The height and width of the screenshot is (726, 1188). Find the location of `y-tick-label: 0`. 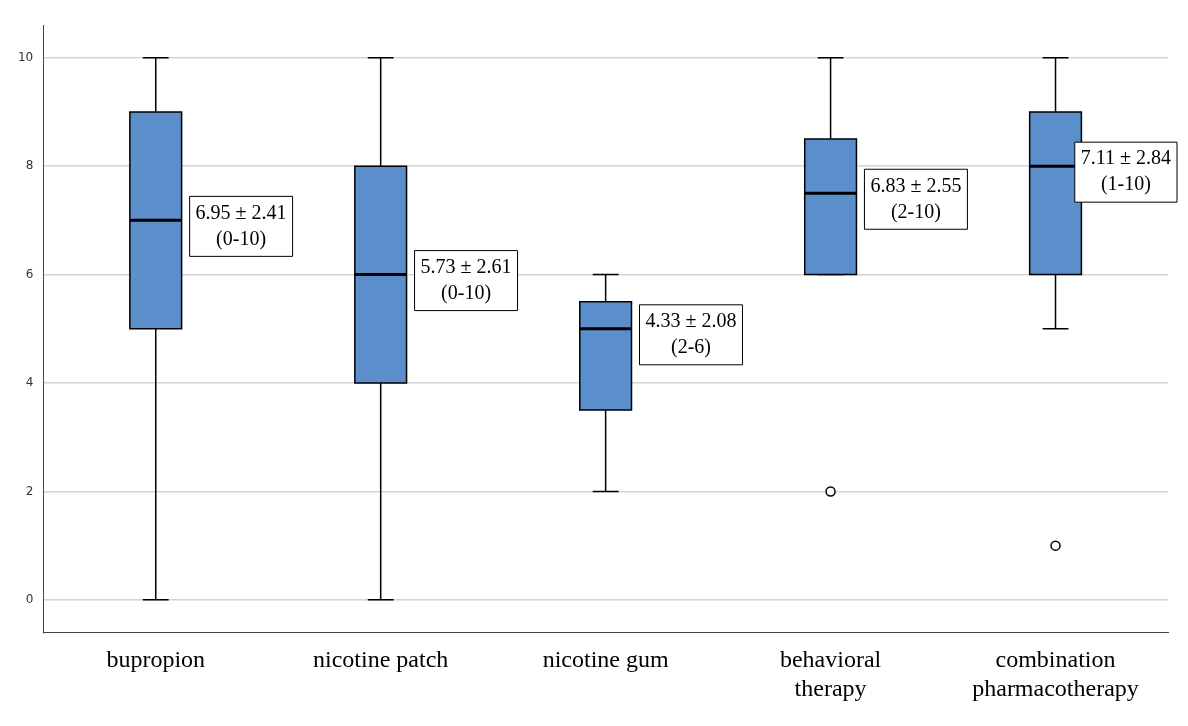

y-tick-label: 0 is located at coordinates (29, 599).